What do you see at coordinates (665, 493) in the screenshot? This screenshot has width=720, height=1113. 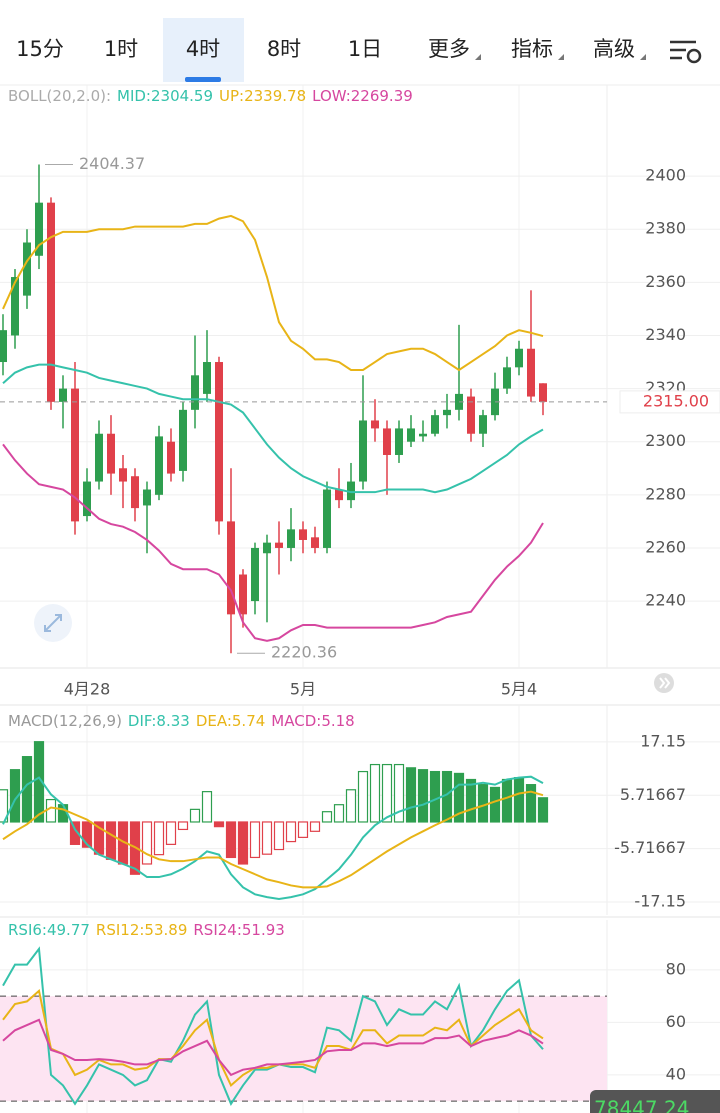 I see `y-tick-label: 2280` at bounding box center [665, 493].